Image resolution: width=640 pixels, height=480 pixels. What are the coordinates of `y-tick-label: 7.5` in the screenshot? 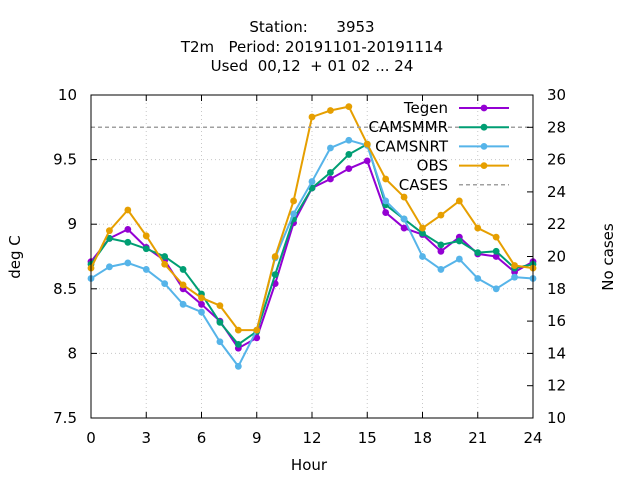 It's located at (65, 418).